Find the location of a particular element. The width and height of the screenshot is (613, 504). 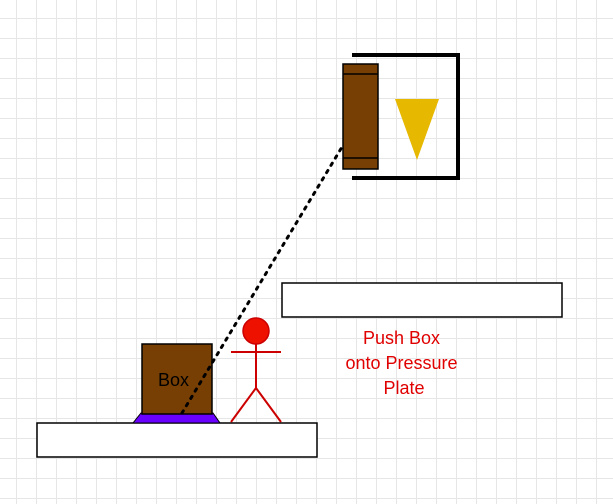

stick-figure-icon is located at coordinates (256, 370).